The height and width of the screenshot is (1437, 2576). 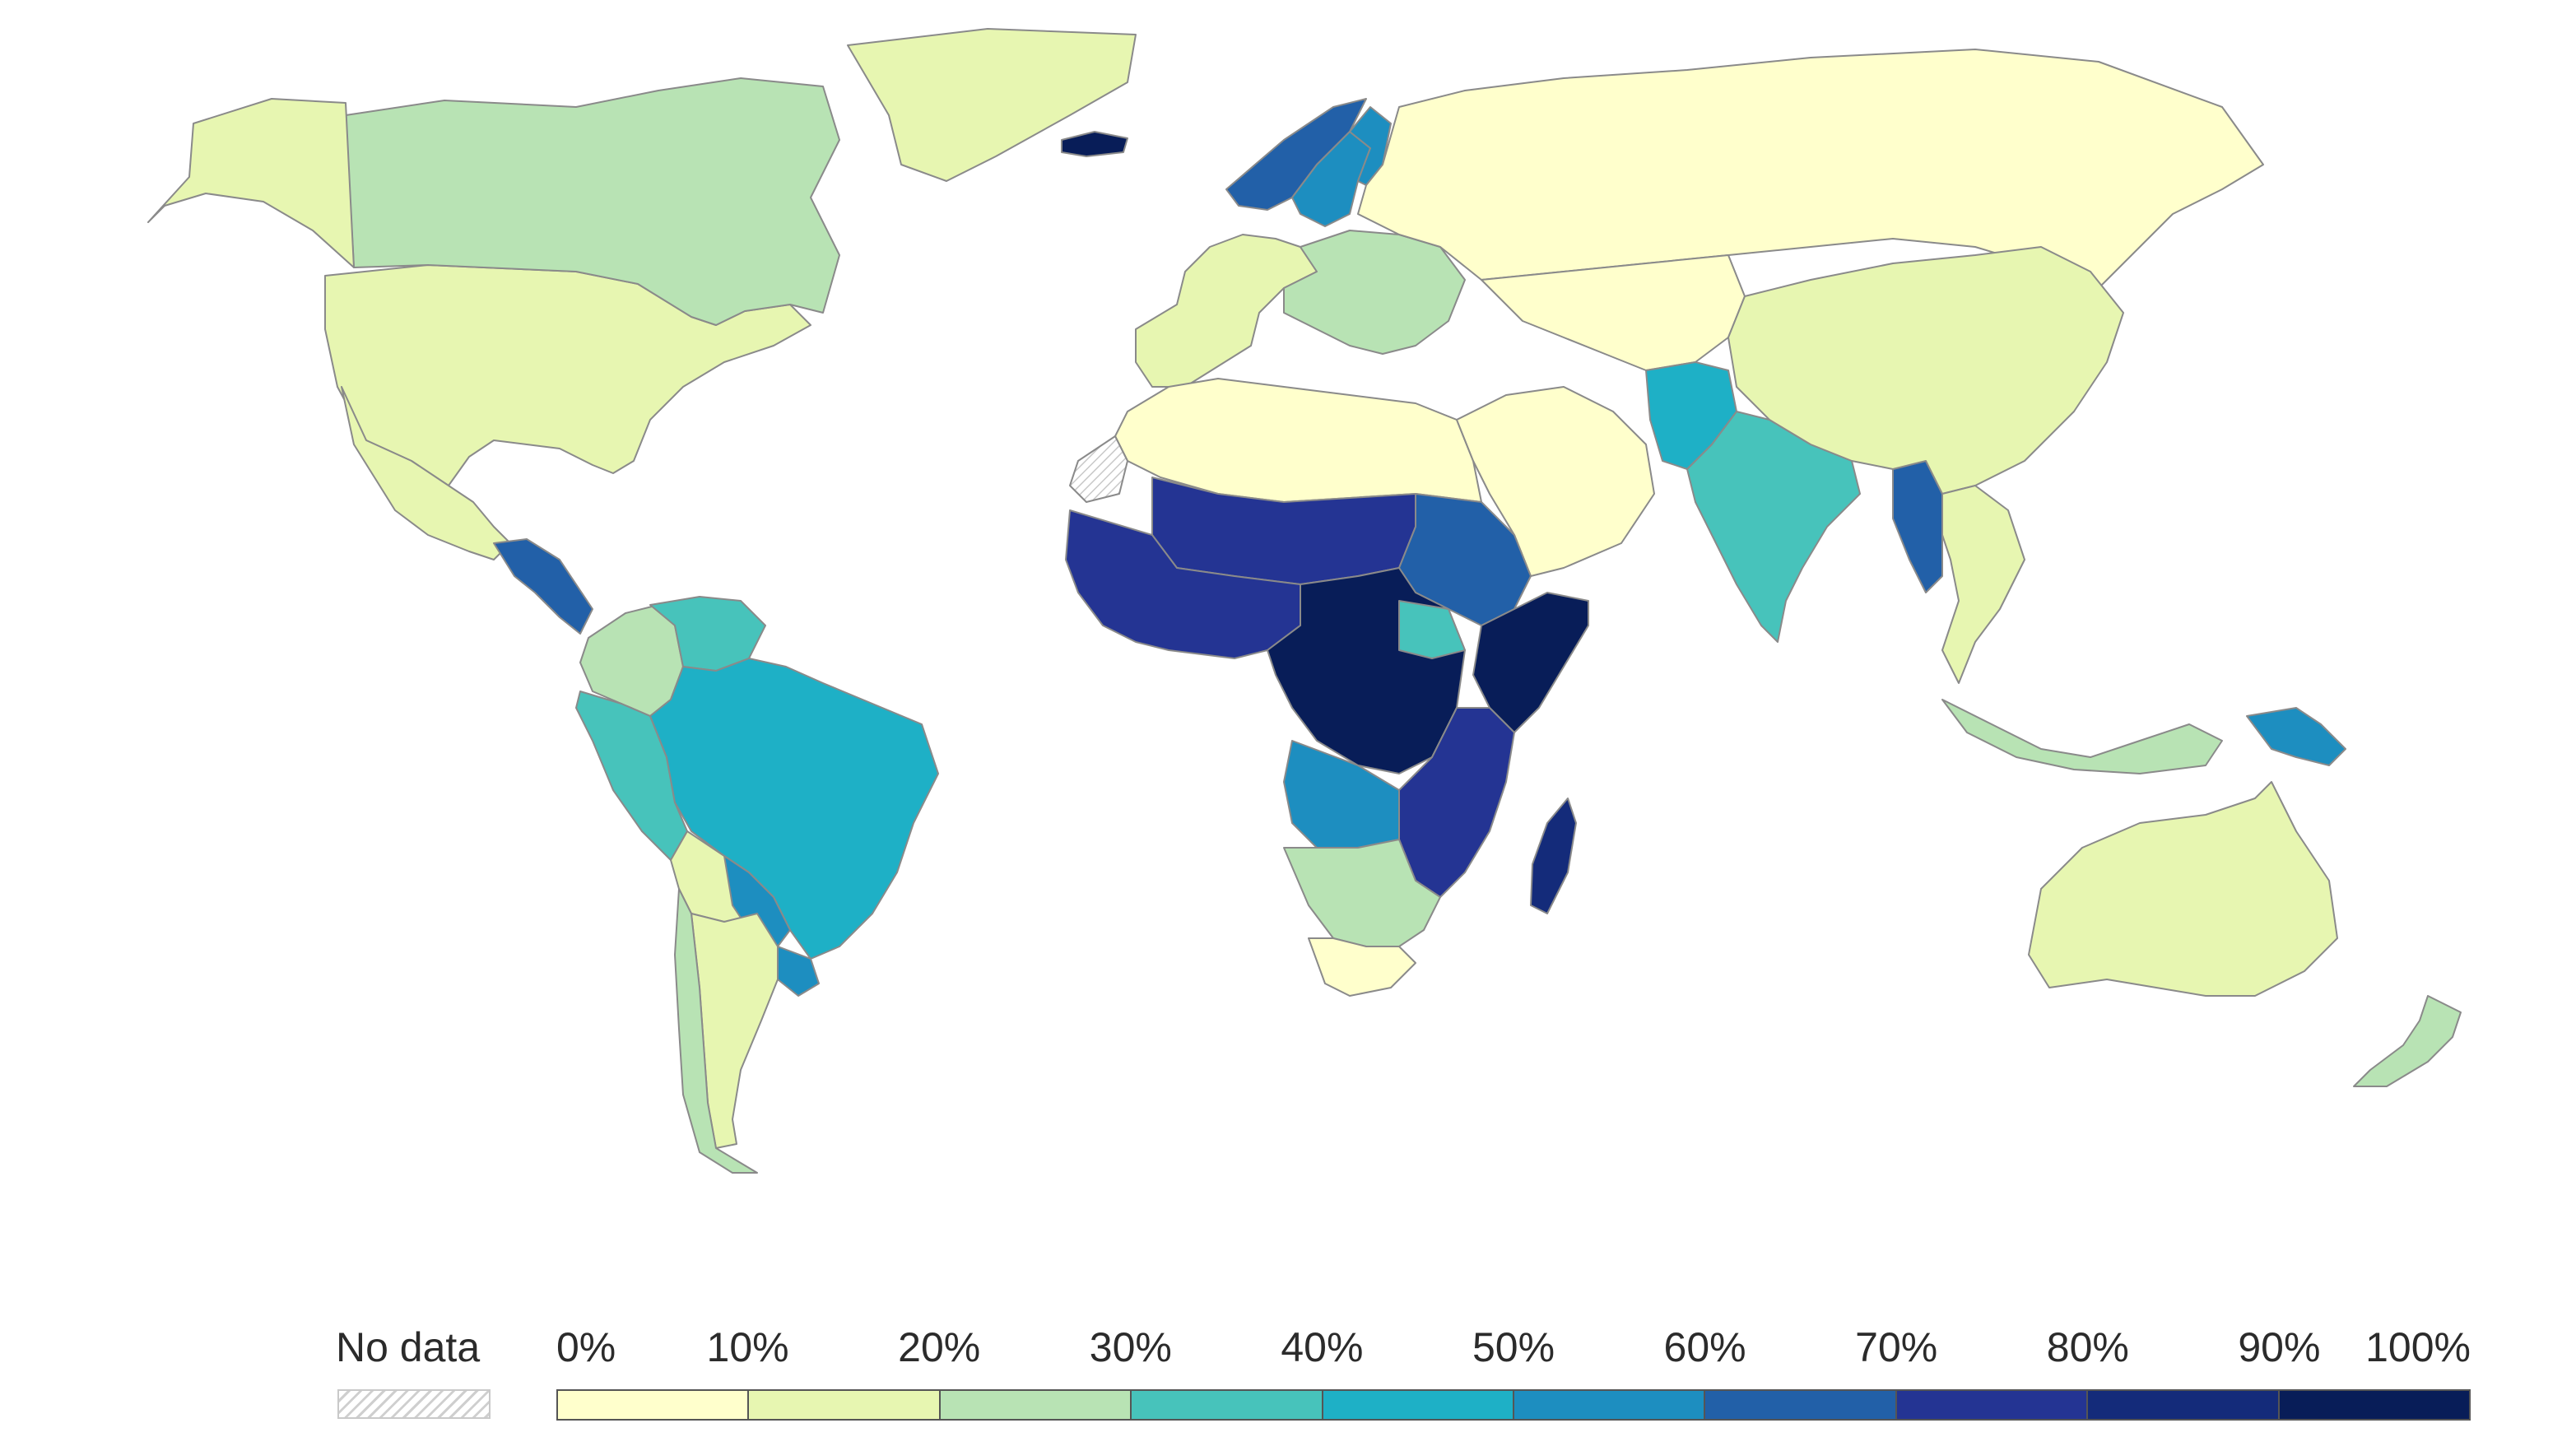 What do you see at coordinates (992, 105) in the screenshot?
I see `region-greenland` at bounding box center [992, 105].